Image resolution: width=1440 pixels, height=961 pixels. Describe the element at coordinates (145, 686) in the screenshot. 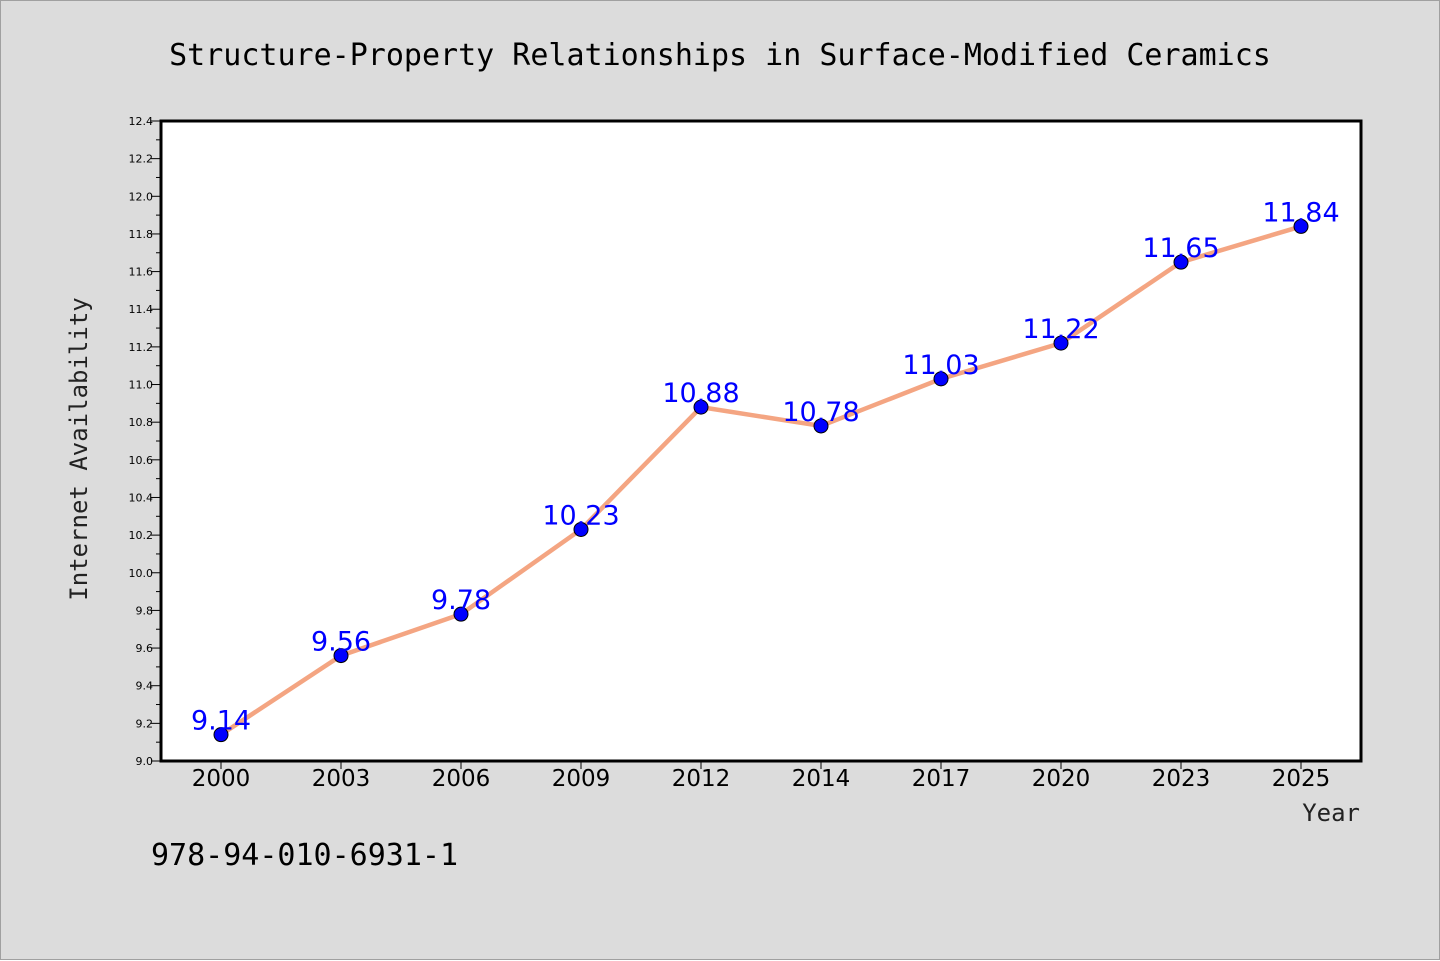

I see `y-tick-label: 9.4` at that location.